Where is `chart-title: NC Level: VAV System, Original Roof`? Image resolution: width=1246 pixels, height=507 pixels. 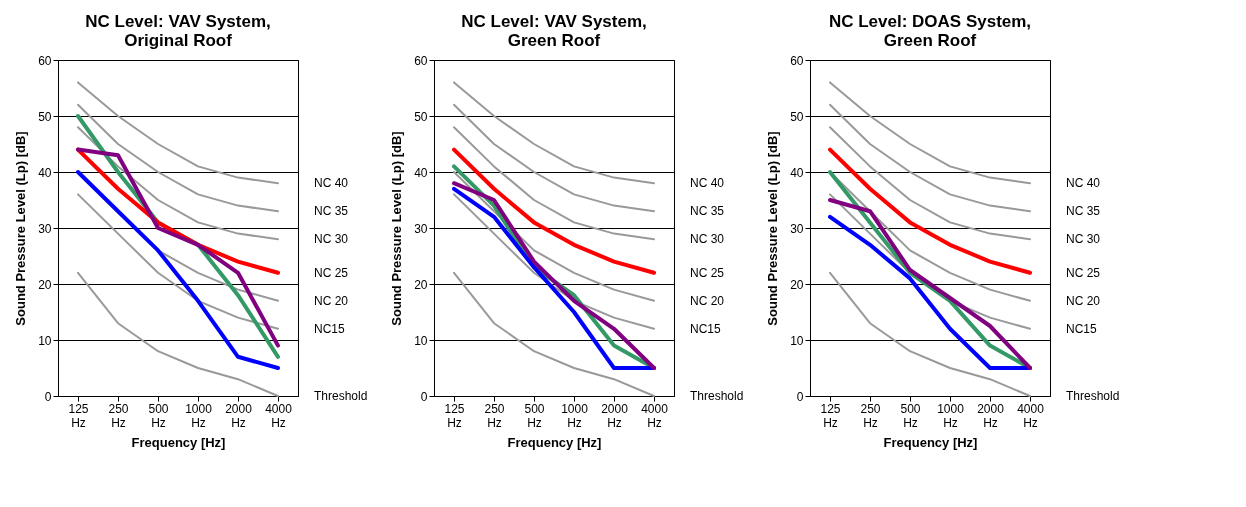 chart-title: NC Level: VAV System, Original Roof is located at coordinates (178, 31).